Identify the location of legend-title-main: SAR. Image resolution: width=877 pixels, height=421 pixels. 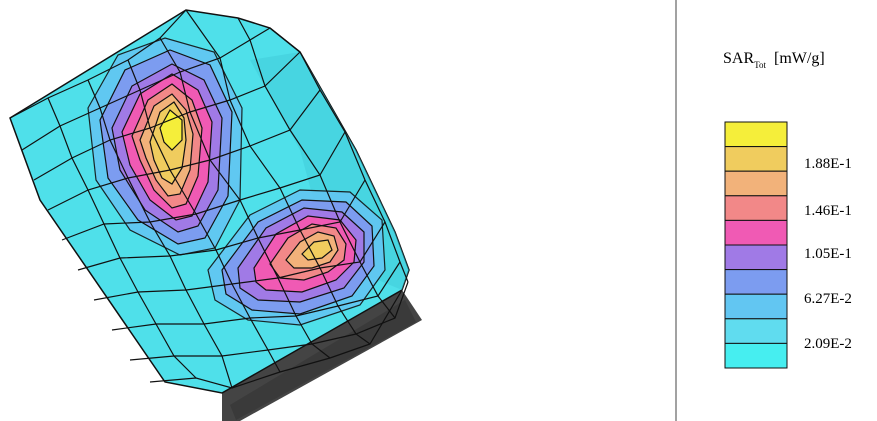
(739, 58).